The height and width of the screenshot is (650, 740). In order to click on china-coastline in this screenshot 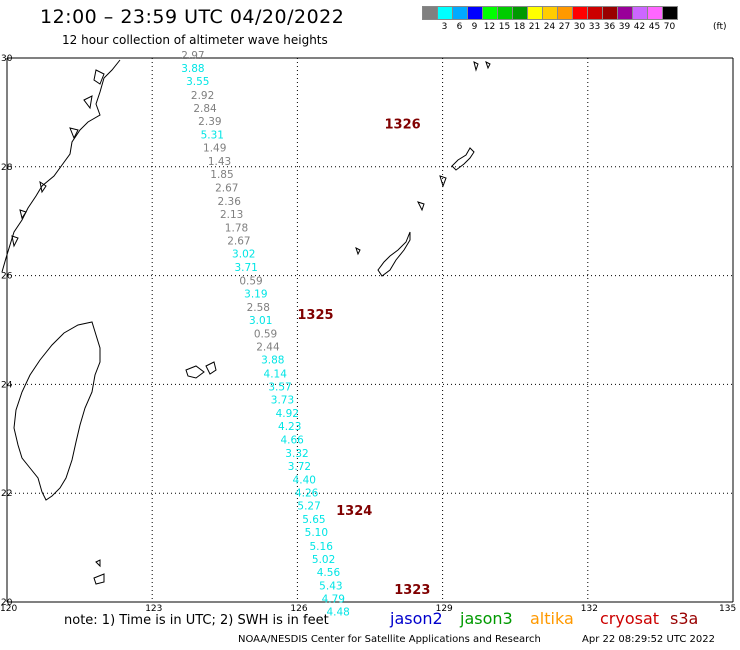, I will do `click(61, 166)`.